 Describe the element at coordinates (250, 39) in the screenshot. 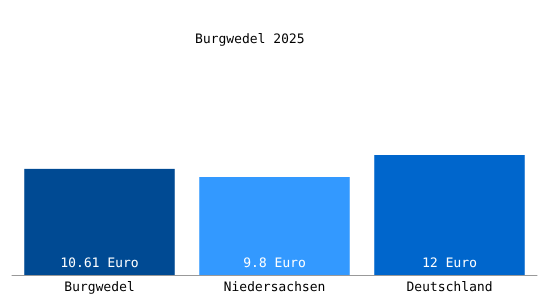

I see `chart-title: Burgwedel 2025` at that location.